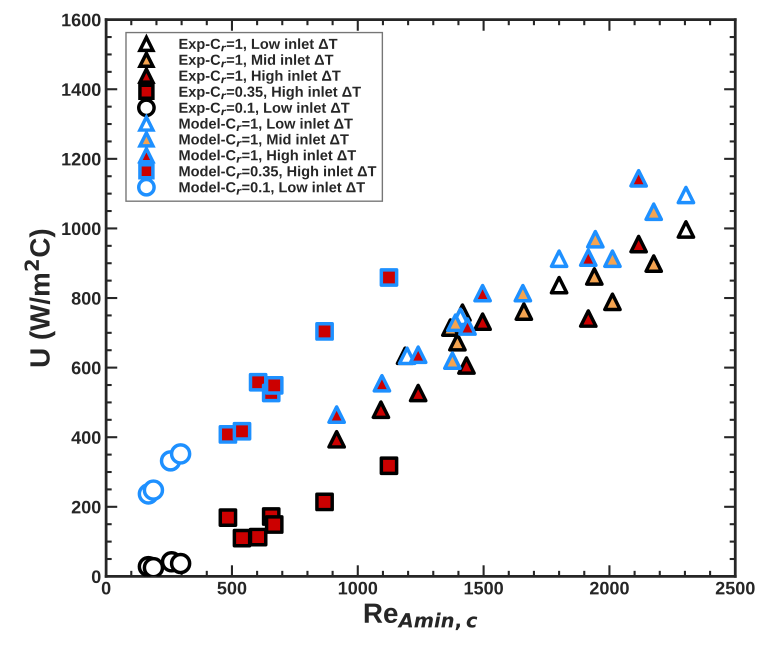 The height and width of the screenshot is (655, 758). What do you see at coordinates (358, 588) in the screenshot?
I see `x-tick-label: 1000` at bounding box center [358, 588].